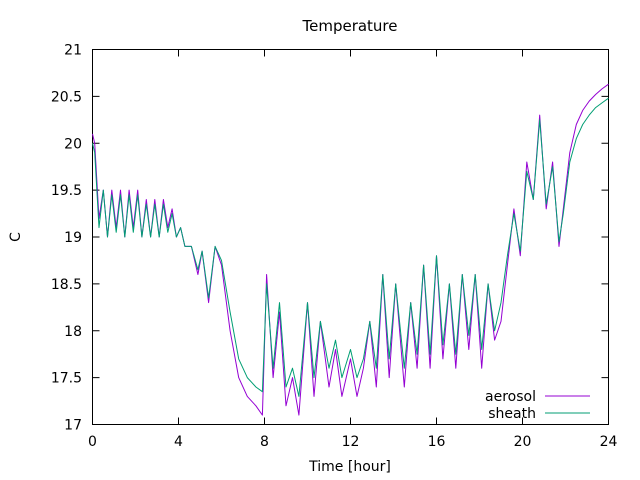 This screenshot has height=480, width=640. I want to click on legend-label-aerosol: aerosol, so click(510, 397).